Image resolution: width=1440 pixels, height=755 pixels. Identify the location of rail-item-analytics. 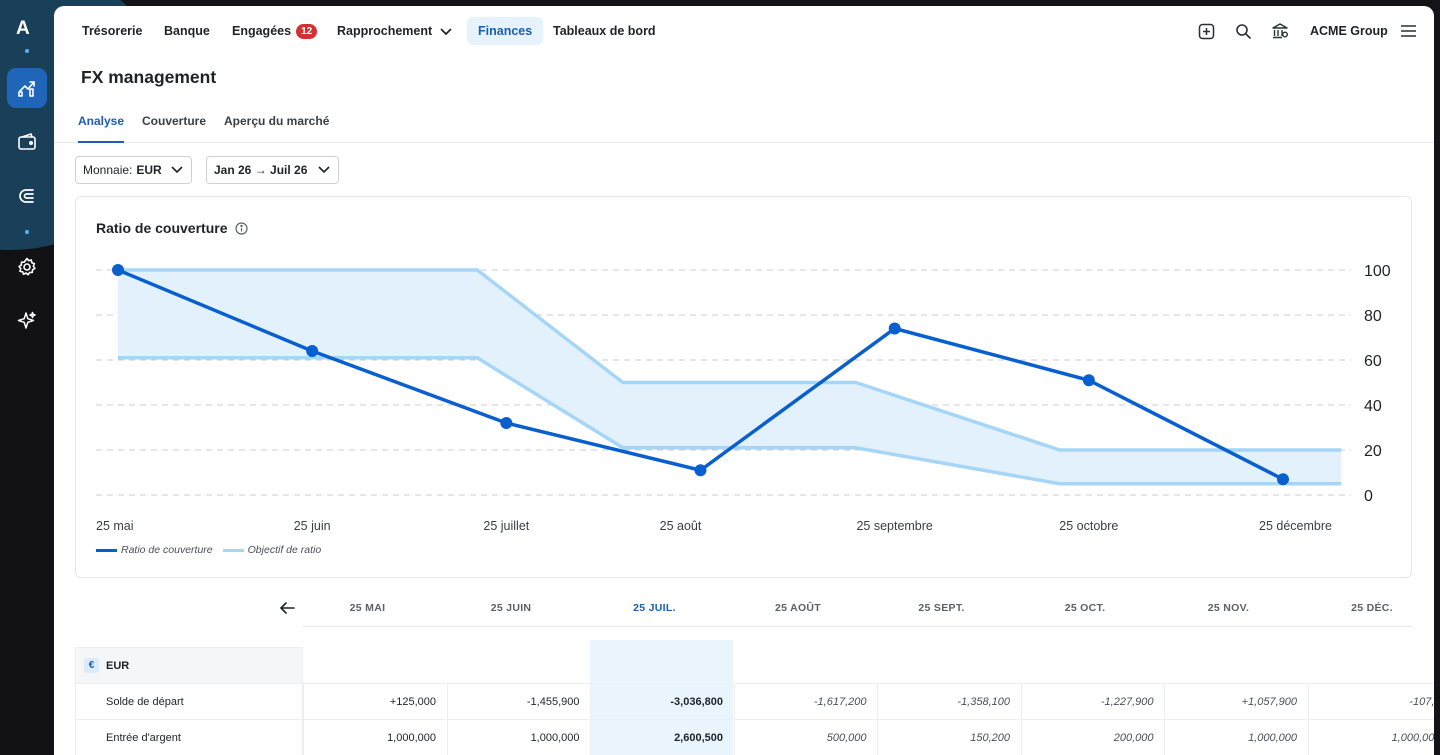
(27, 88).